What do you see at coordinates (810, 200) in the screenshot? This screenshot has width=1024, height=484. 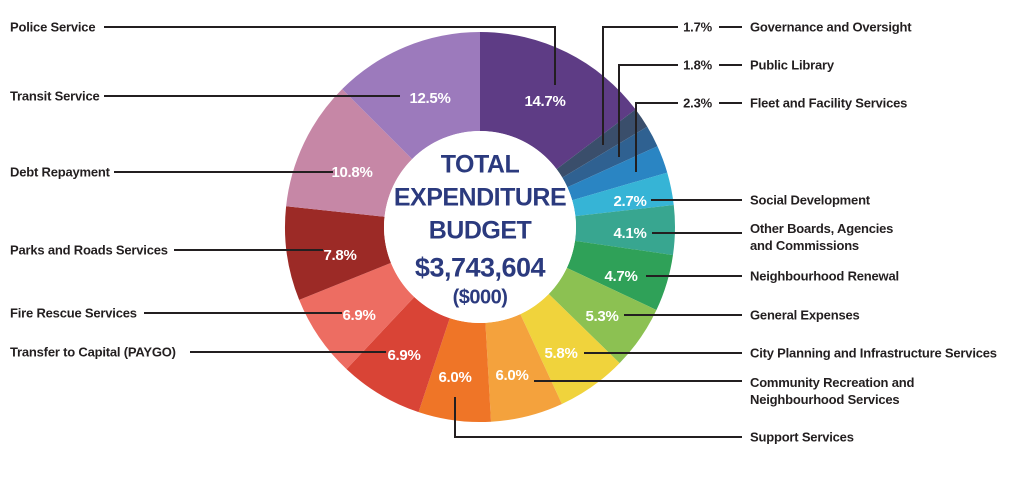 I see `callout-label-social-development: Social Development` at bounding box center [810, 200].